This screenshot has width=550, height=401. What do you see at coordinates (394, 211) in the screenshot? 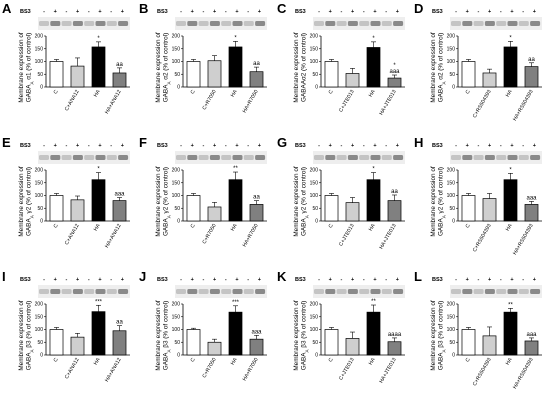
I see `bar-ha-jte013` at bounding box center [394, 211].